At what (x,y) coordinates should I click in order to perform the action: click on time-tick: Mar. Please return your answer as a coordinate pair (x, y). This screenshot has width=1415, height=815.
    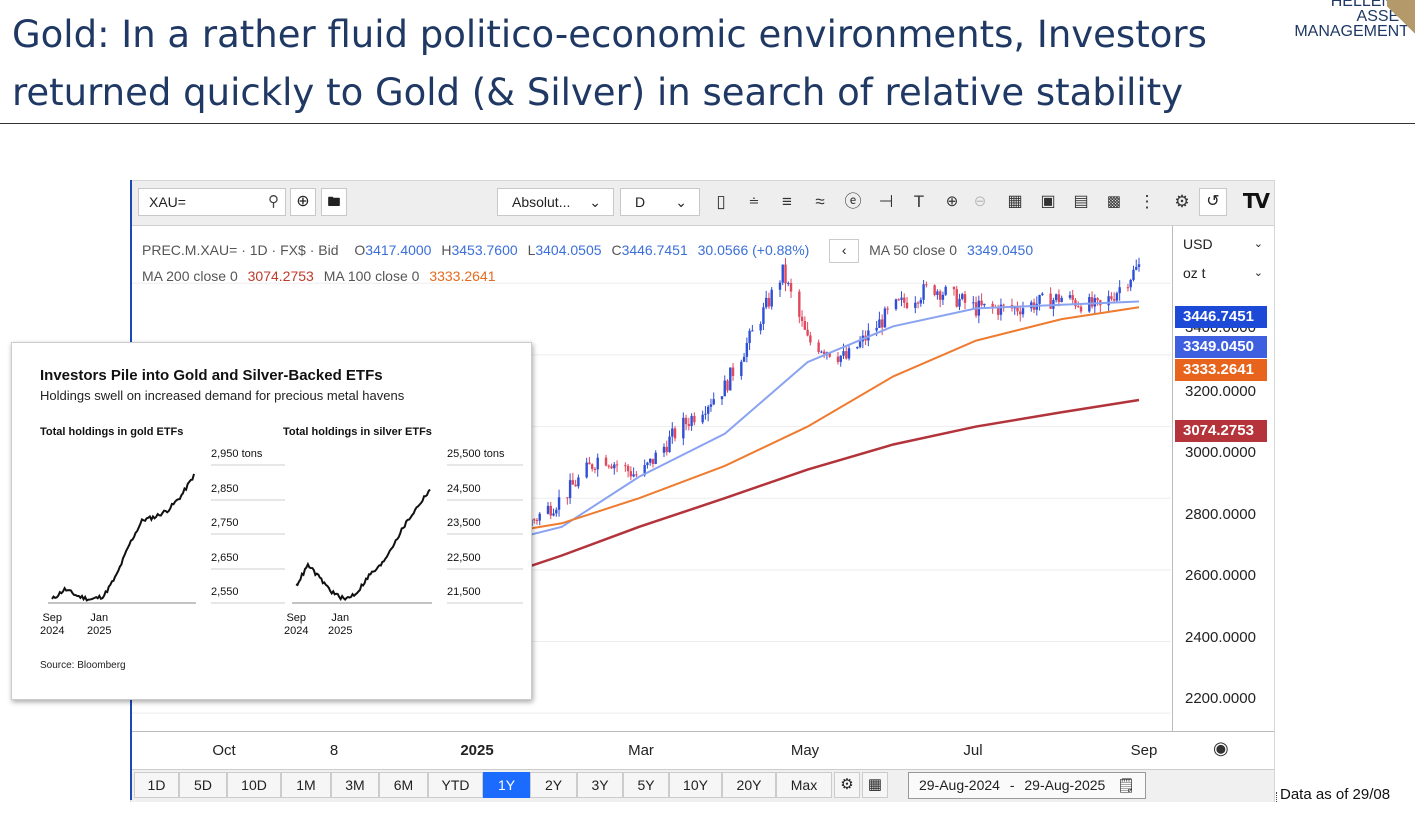
    Looking at the image, I should click on (641, 750).